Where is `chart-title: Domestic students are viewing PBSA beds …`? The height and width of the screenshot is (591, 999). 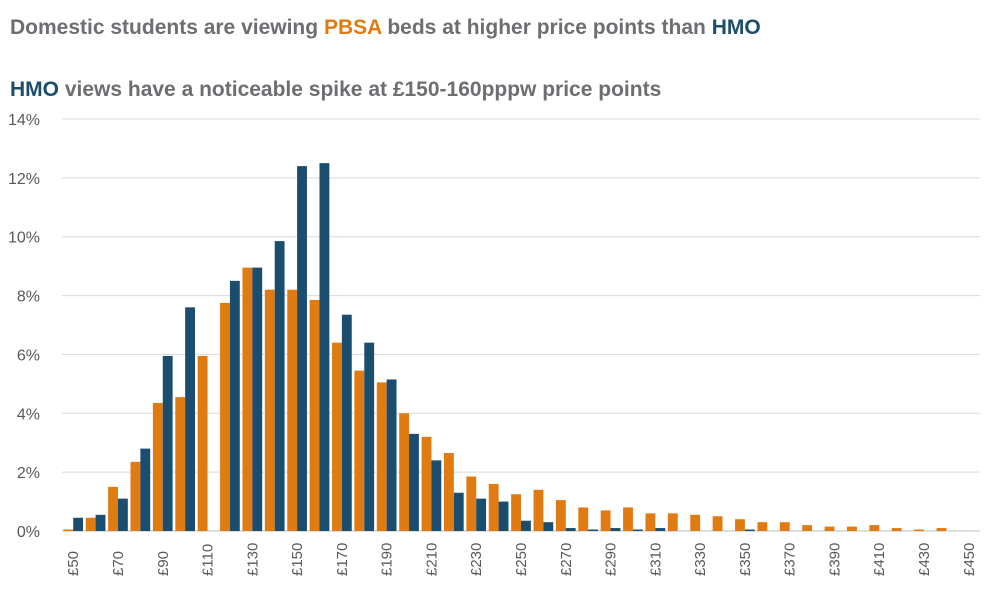 chart-title: Domestic students are viewing PBSA beds … is located at coordinates (385, 28).